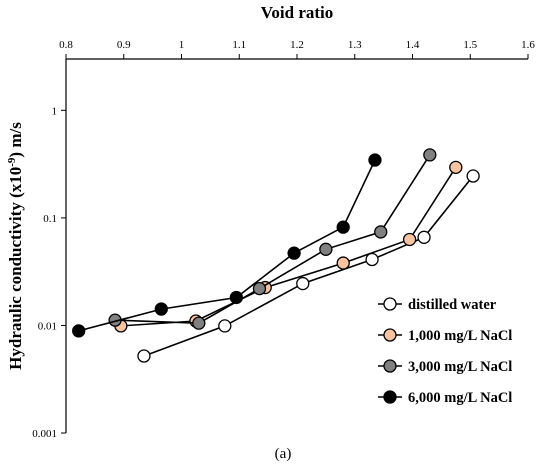  What do you see at coordinates (297, 12) in the screenshot?
I see `x-axis-title: Void ratio` at bounding box center [297, 12].